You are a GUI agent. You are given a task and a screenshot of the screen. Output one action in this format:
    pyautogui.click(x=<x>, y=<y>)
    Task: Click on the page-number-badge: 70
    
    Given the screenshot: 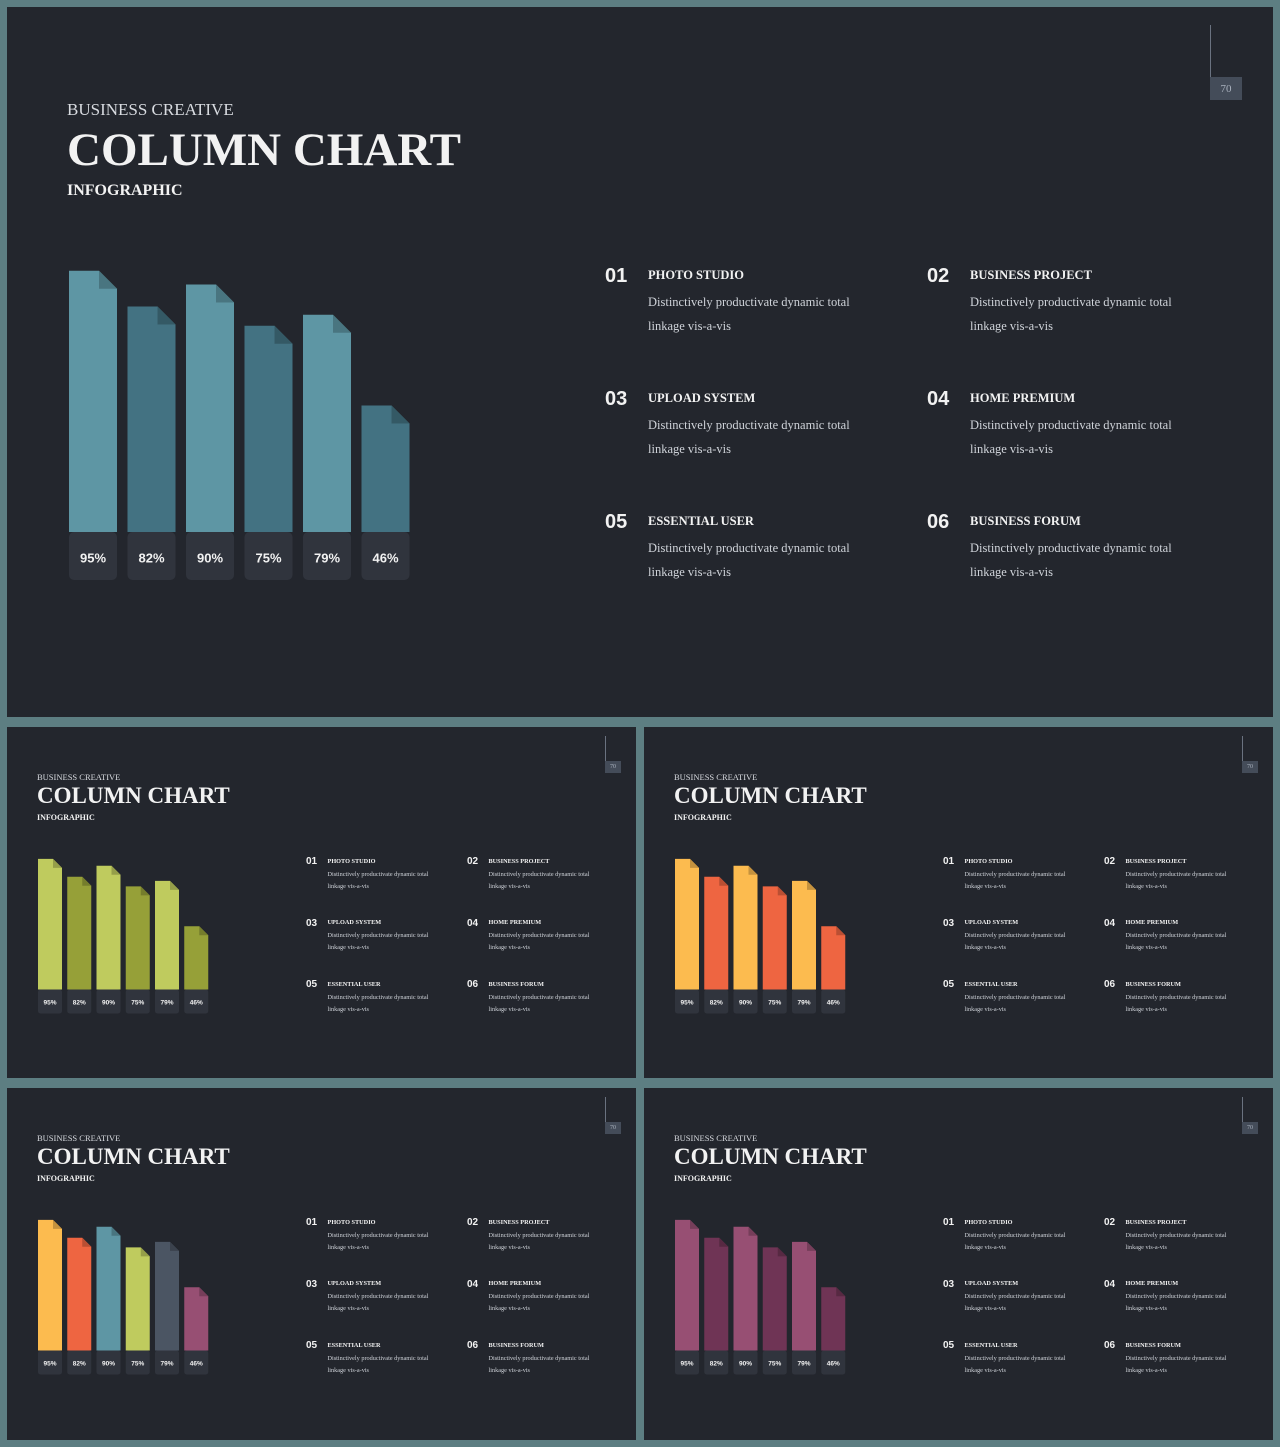 What is the action you would take?
    pyautogui.click(x=1250, y=1128)
    